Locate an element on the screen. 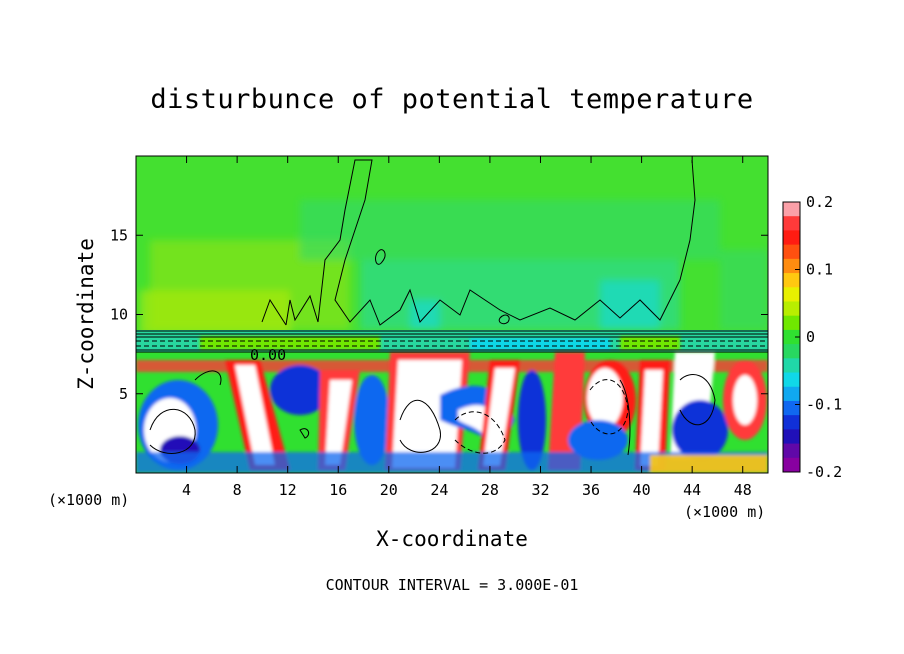  x-unit-right: (×1000 m) is located at coordinates (725, 512).